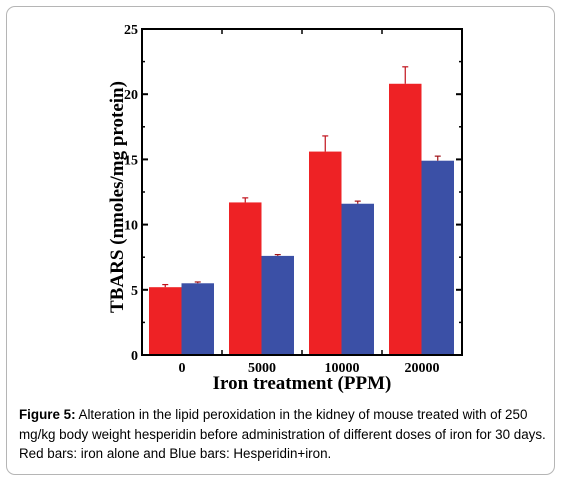  Describe the element at coordinates (47, 414) in the screenshot. I see `caption-label: Figure 5:` at that location.